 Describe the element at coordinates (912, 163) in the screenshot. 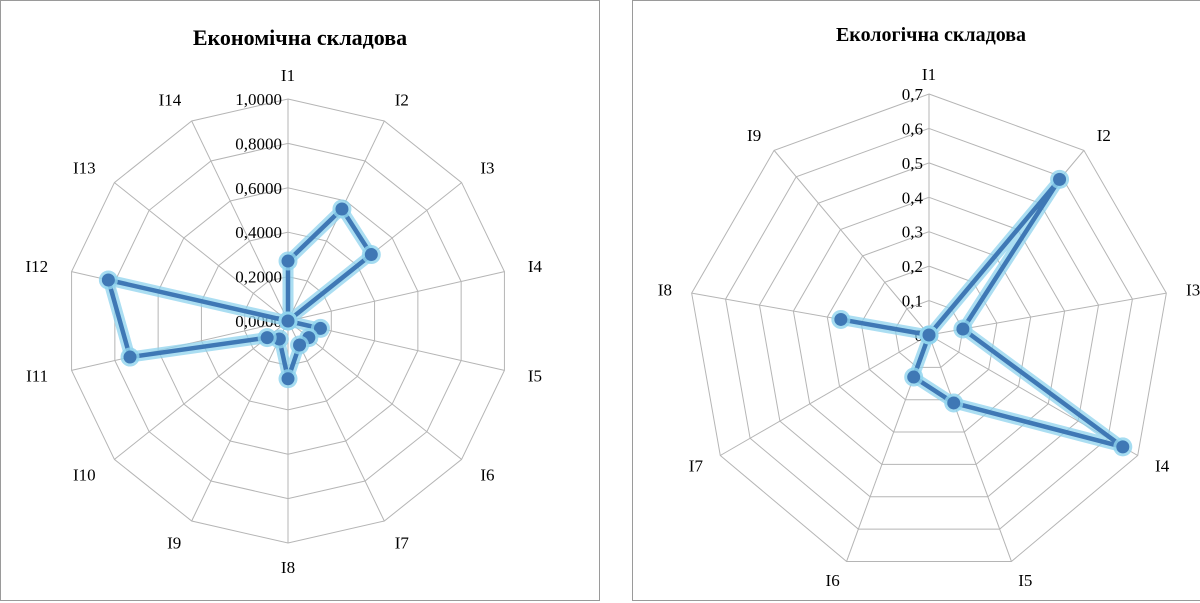

I see `tick-label: 0,5` at that location.